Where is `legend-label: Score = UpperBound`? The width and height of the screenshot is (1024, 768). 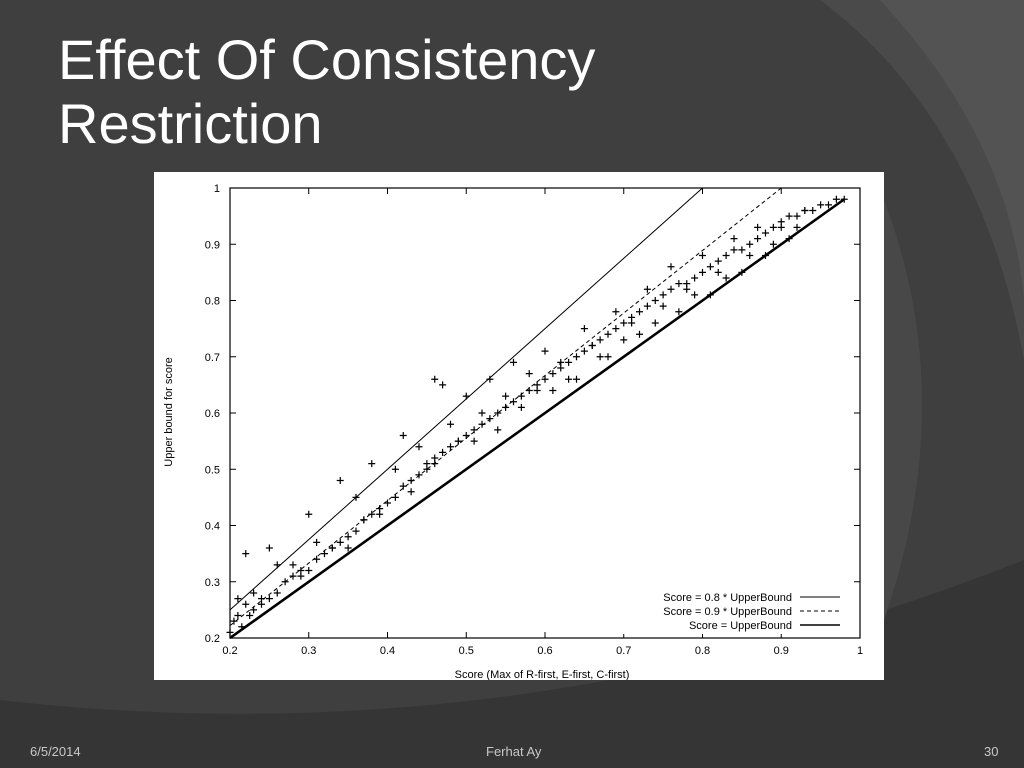 legend-label: Score = UpperBound is located at coordinates (740, 626).